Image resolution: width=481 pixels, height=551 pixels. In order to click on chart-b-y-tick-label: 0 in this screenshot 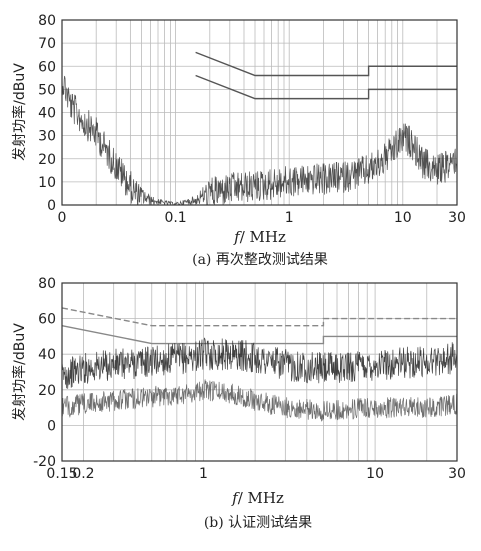, I will do `click(51, 426)`.